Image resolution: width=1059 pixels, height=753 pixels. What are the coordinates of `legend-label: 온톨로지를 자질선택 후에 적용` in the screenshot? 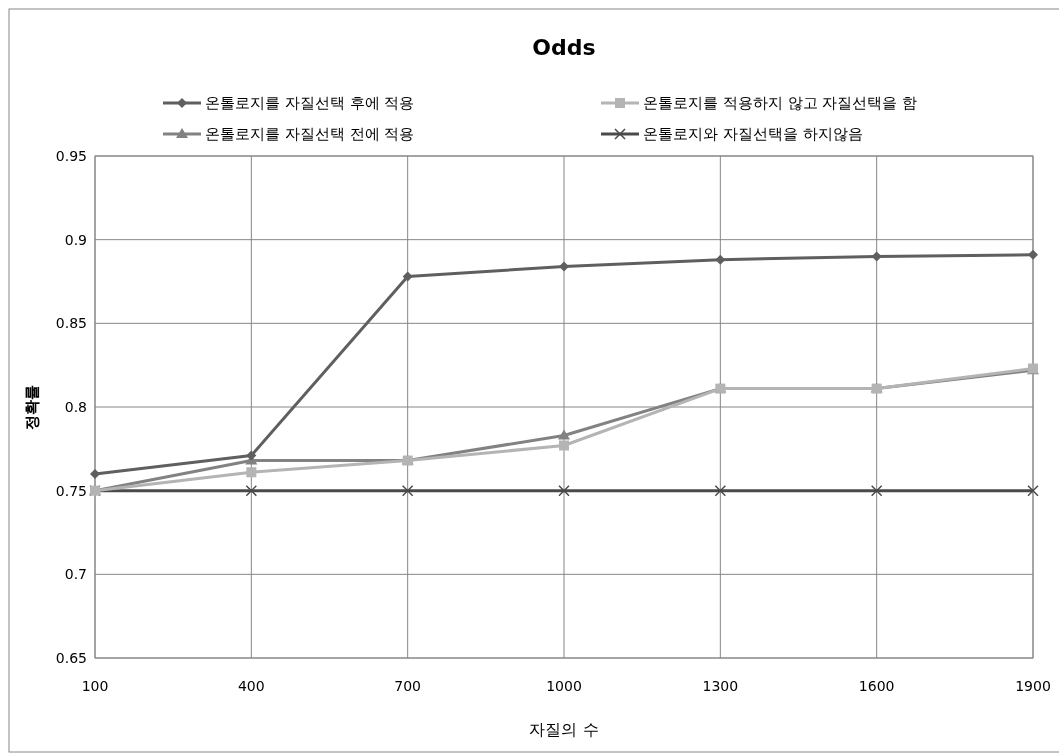 It's located at (310, 103).